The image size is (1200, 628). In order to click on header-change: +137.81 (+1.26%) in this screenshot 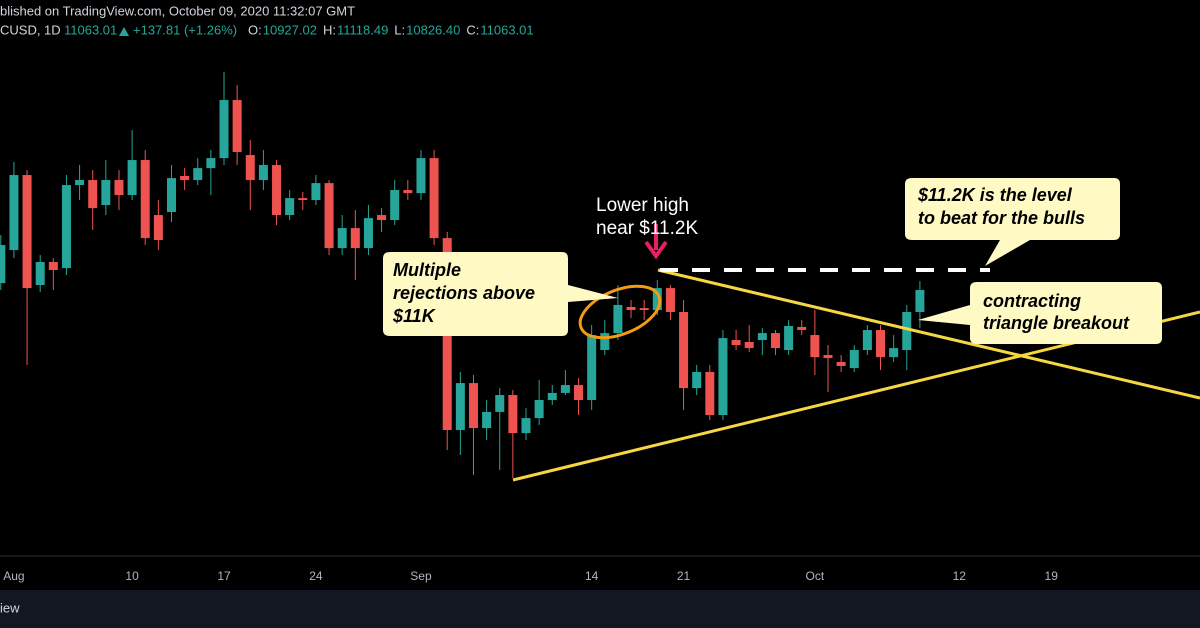, I will do `click(185, 29)`.